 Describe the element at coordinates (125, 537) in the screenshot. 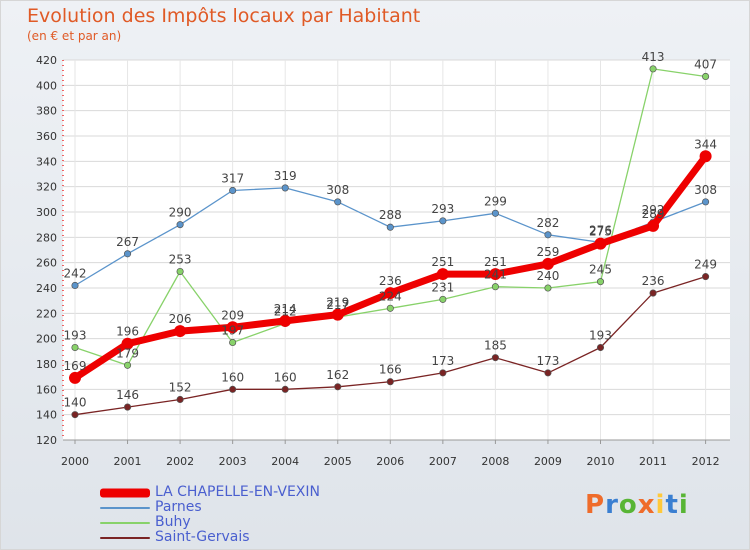

I see `legend-swatch-saint-gervais` at that location.